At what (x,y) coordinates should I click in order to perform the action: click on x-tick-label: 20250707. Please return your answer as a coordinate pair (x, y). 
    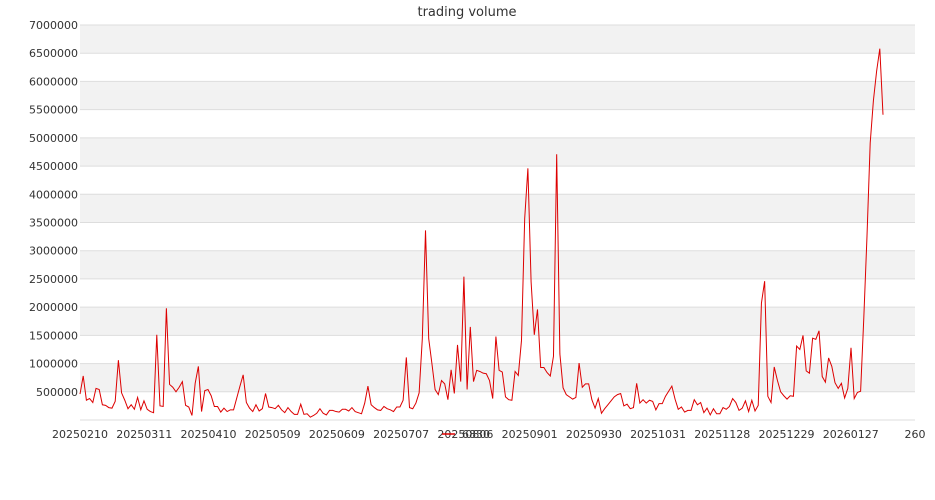
    Looking at the image, I should click on (401, 434).